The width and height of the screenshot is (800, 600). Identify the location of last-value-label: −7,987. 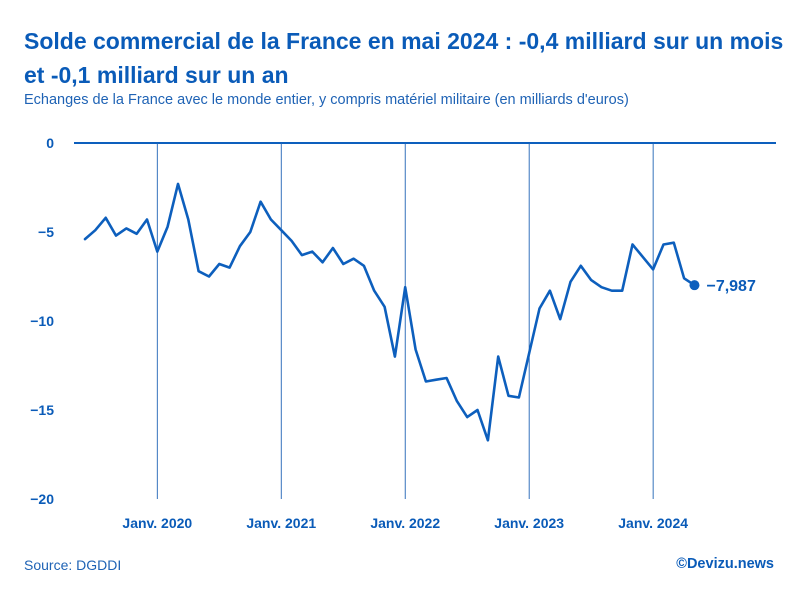
(730, 286).